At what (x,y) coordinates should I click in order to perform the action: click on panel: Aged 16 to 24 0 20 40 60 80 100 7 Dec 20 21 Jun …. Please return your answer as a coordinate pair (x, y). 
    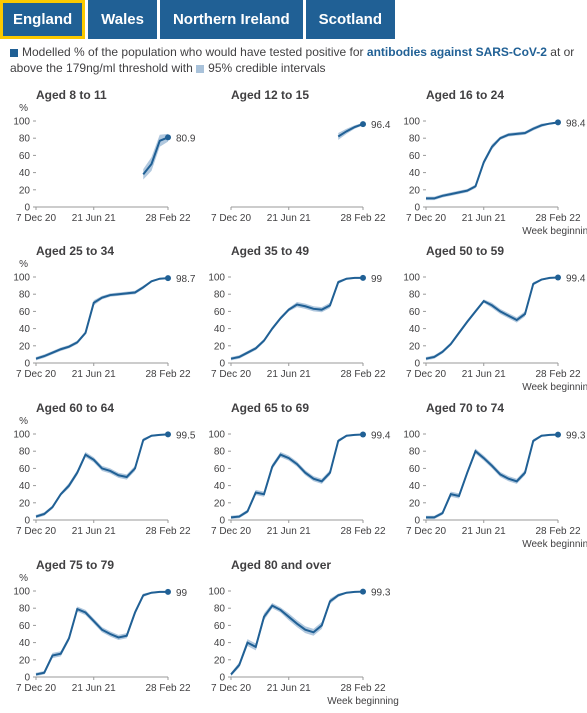
    Looking at the image, I should click on (495, 162).